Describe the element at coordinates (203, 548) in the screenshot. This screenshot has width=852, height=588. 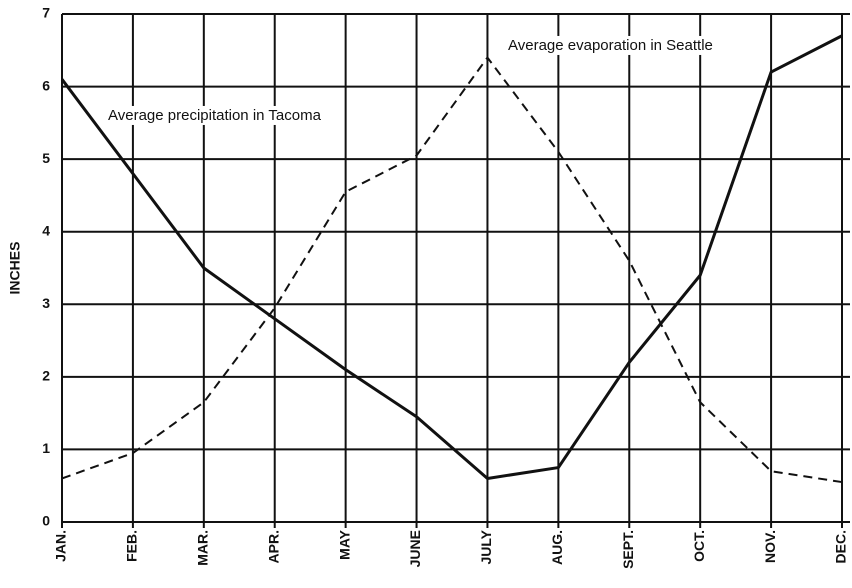
I see `x-tick-label: MAR.` at that location.